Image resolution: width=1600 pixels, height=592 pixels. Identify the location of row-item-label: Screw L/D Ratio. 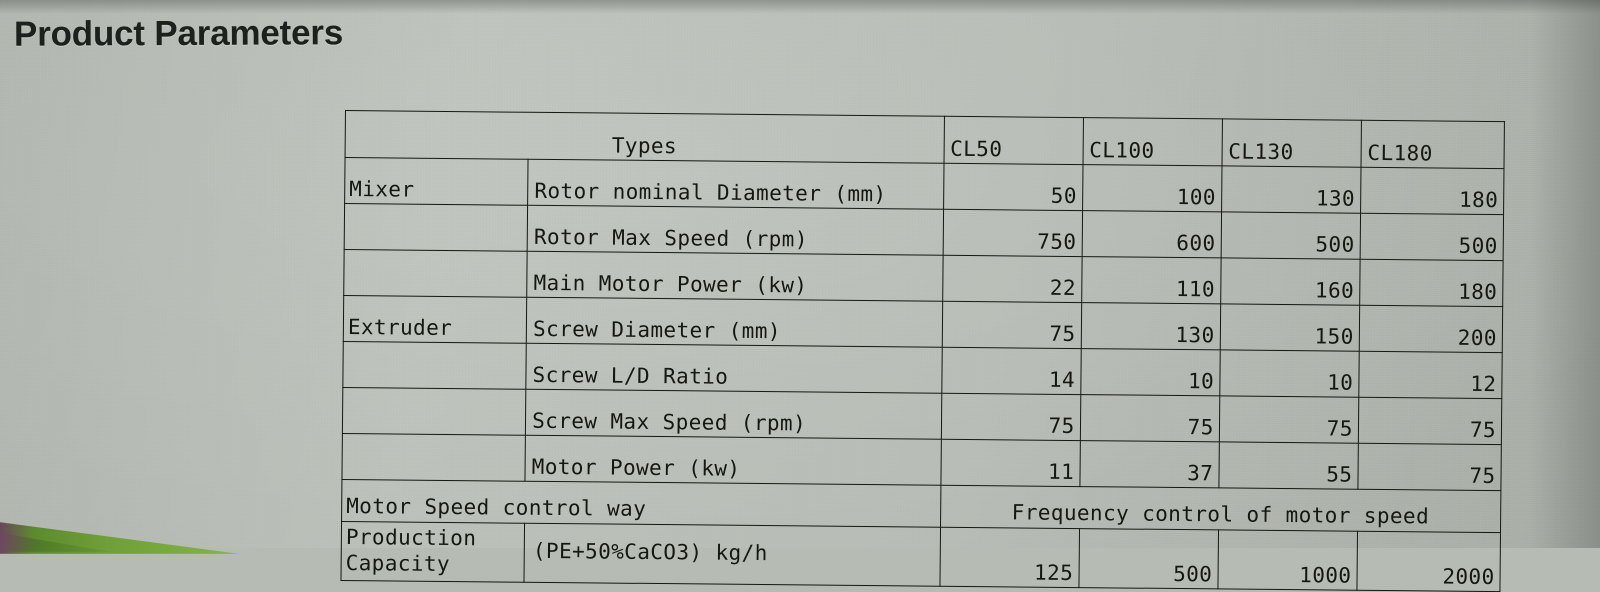
(733, 368).